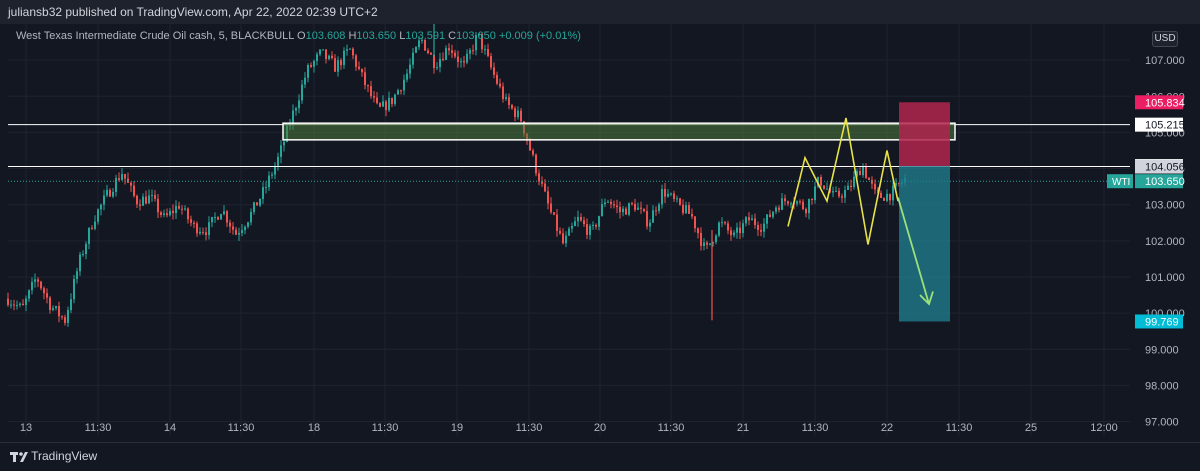  Describe the element at coordinates (600, 428) in the screenshot. I see `time-tick-label: 20` at that location.